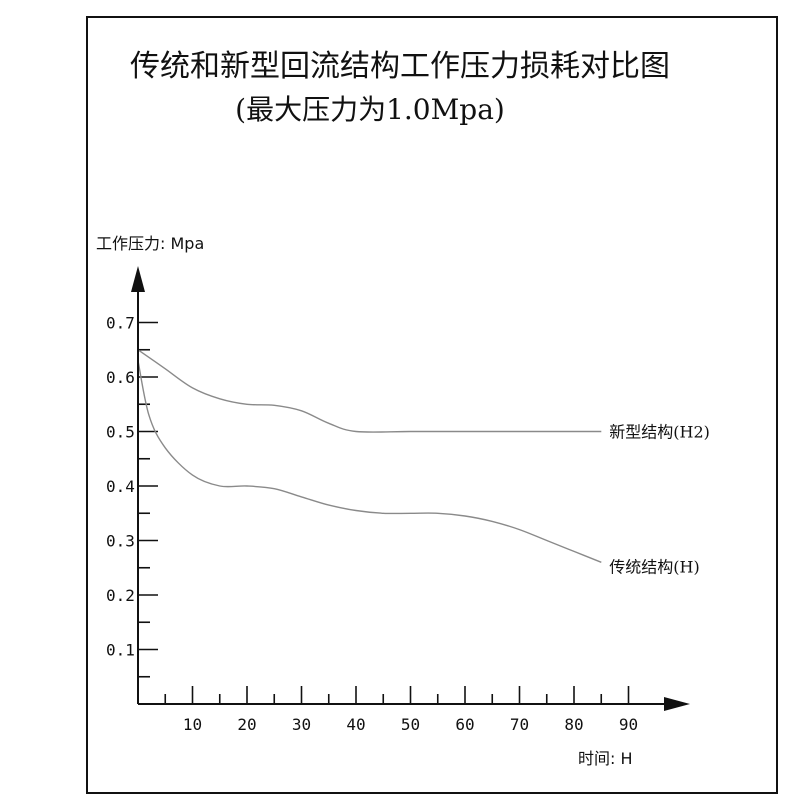 The width and height of the screenshot is (800, 800). Describe the element at coordinates (192, 724) in the screenshot. I see `x-tick-label: 10` at that location.